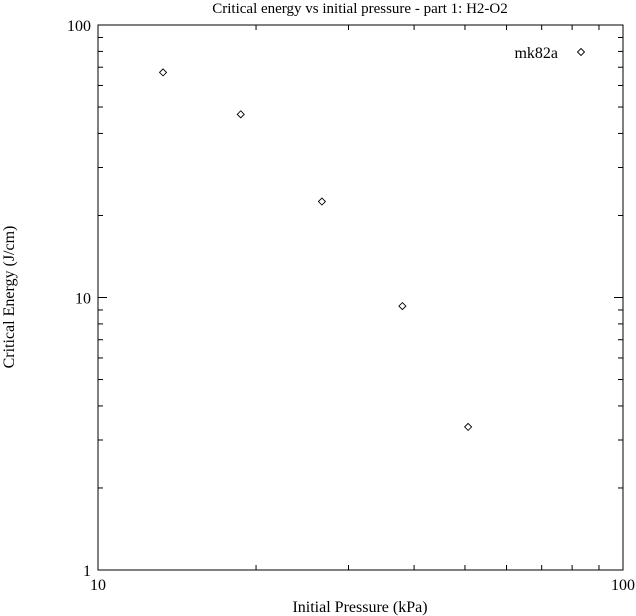 This screenshot has width=636, height=616. Describe the element at coordinates (79, 26) in the screenshot. I see `y-tick-label: 100` at that location.